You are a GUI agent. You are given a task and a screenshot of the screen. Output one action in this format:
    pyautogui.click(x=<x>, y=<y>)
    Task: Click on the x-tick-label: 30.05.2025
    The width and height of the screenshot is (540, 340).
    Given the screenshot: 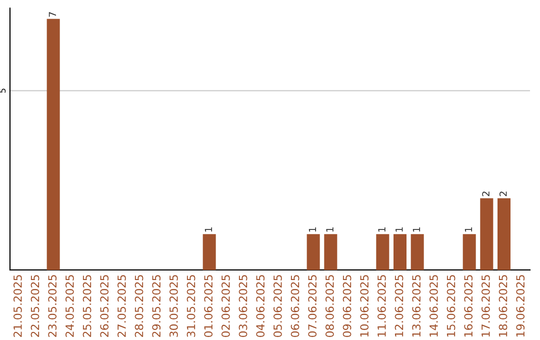 What is the action you would take?
    pyautogui.click(x=173, y=306)
    